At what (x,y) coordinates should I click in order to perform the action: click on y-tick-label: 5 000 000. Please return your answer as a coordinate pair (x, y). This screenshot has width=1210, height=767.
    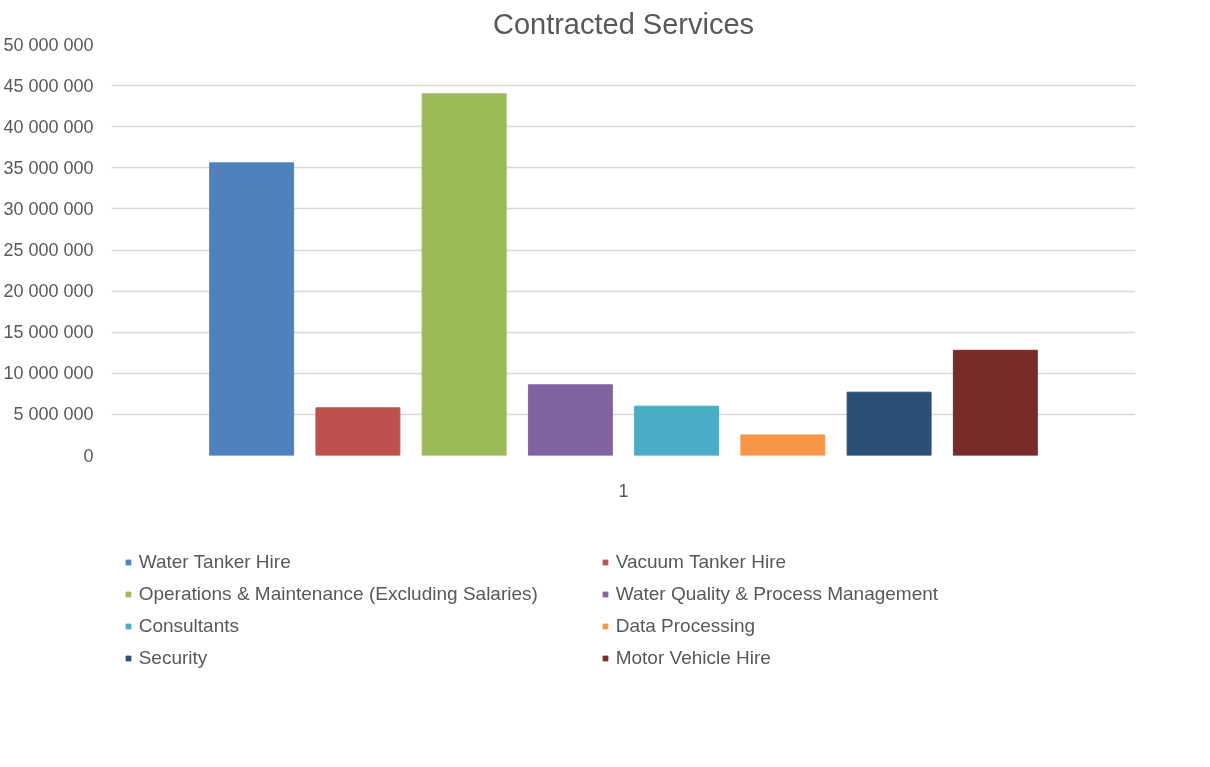
    Looking at the image, I should click on (53, 414).